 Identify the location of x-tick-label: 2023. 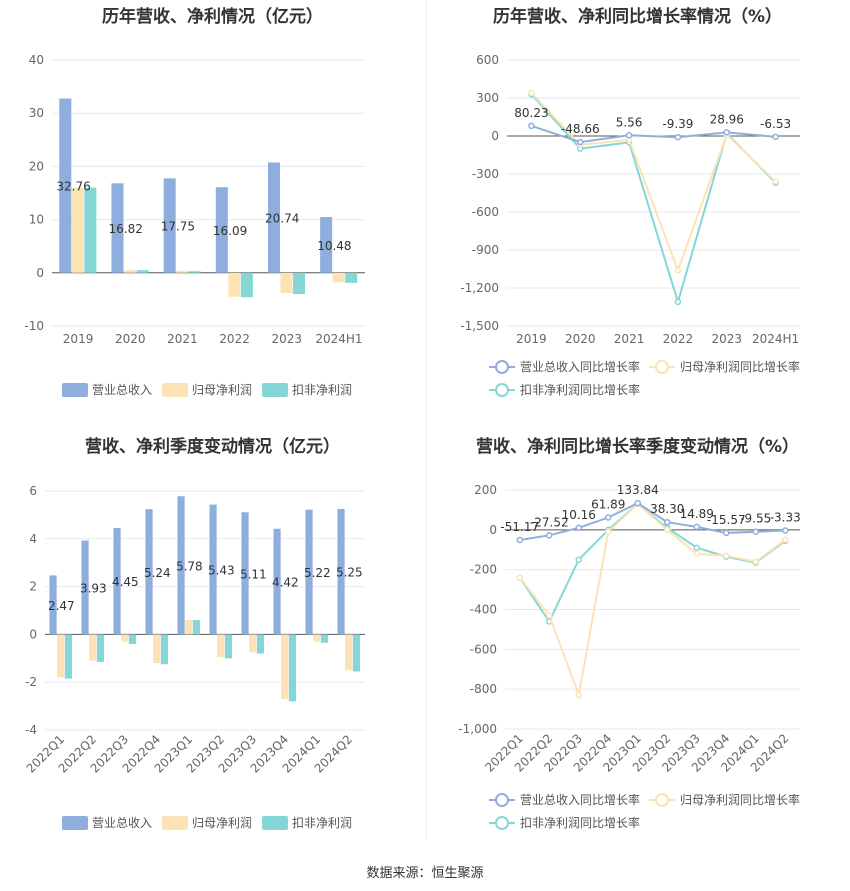
(286, 339).